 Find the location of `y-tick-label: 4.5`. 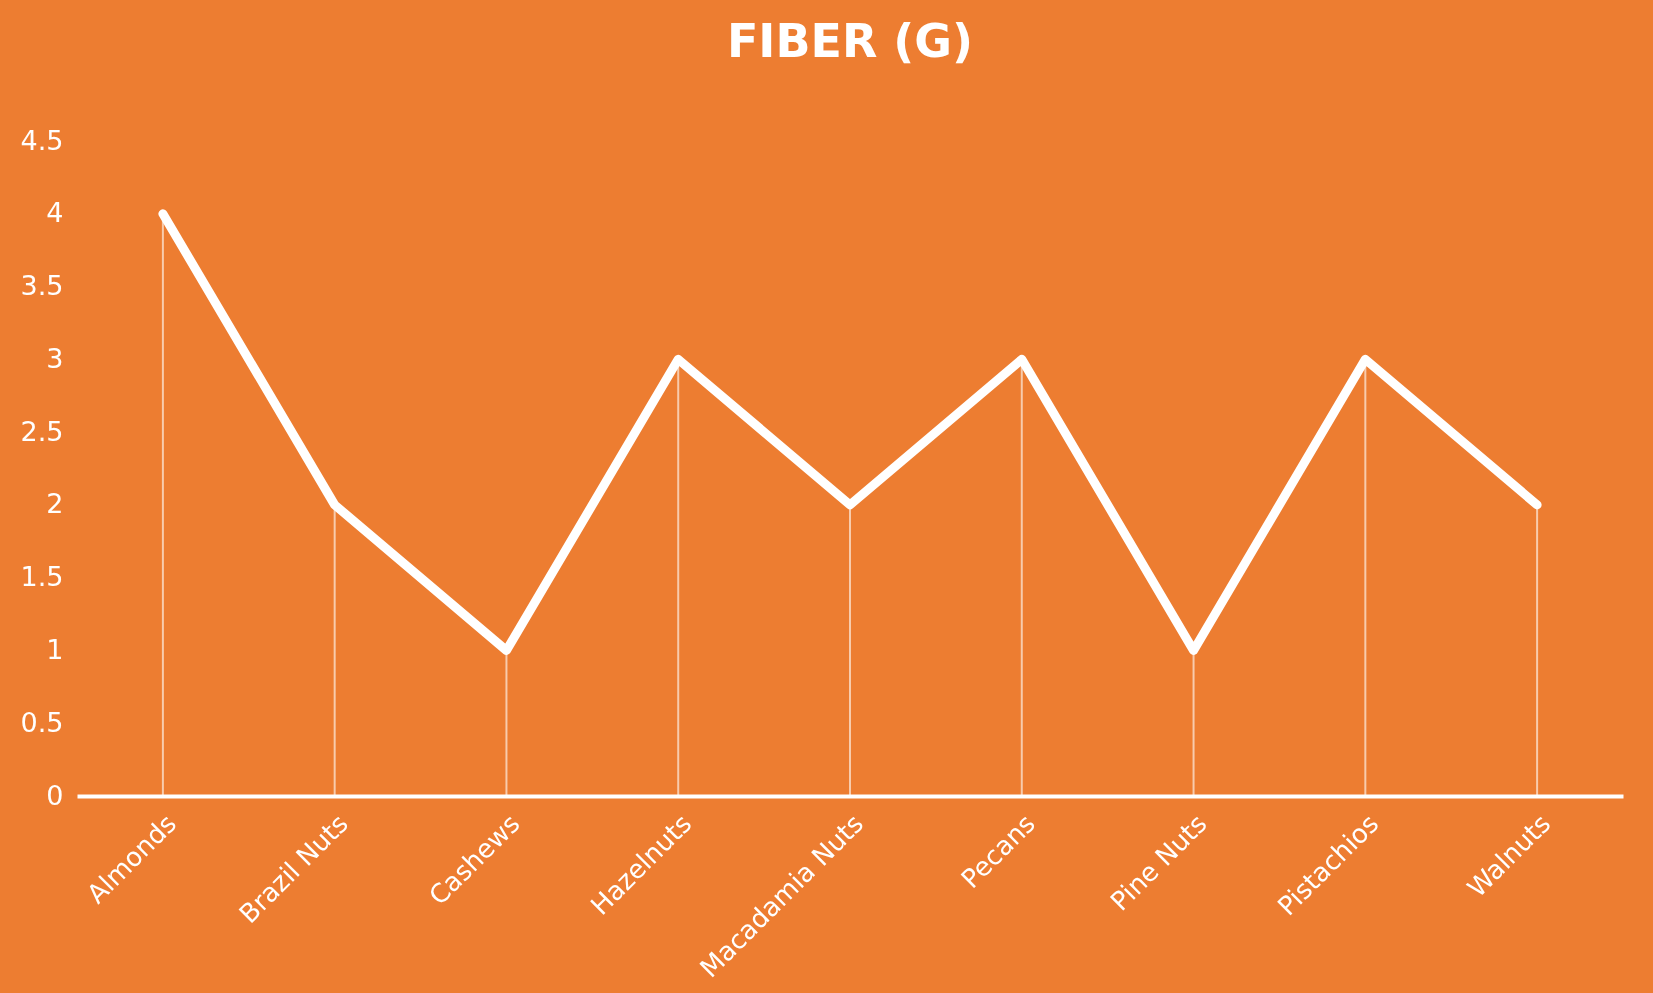

y-tick-label: 4.5 is located at coordinates (42, 140).